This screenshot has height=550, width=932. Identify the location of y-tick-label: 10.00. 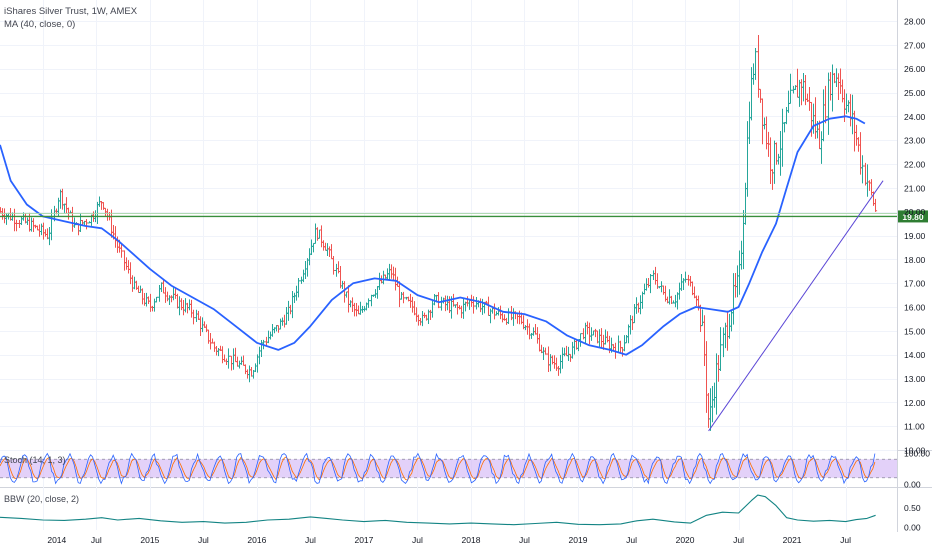
(915, 451).